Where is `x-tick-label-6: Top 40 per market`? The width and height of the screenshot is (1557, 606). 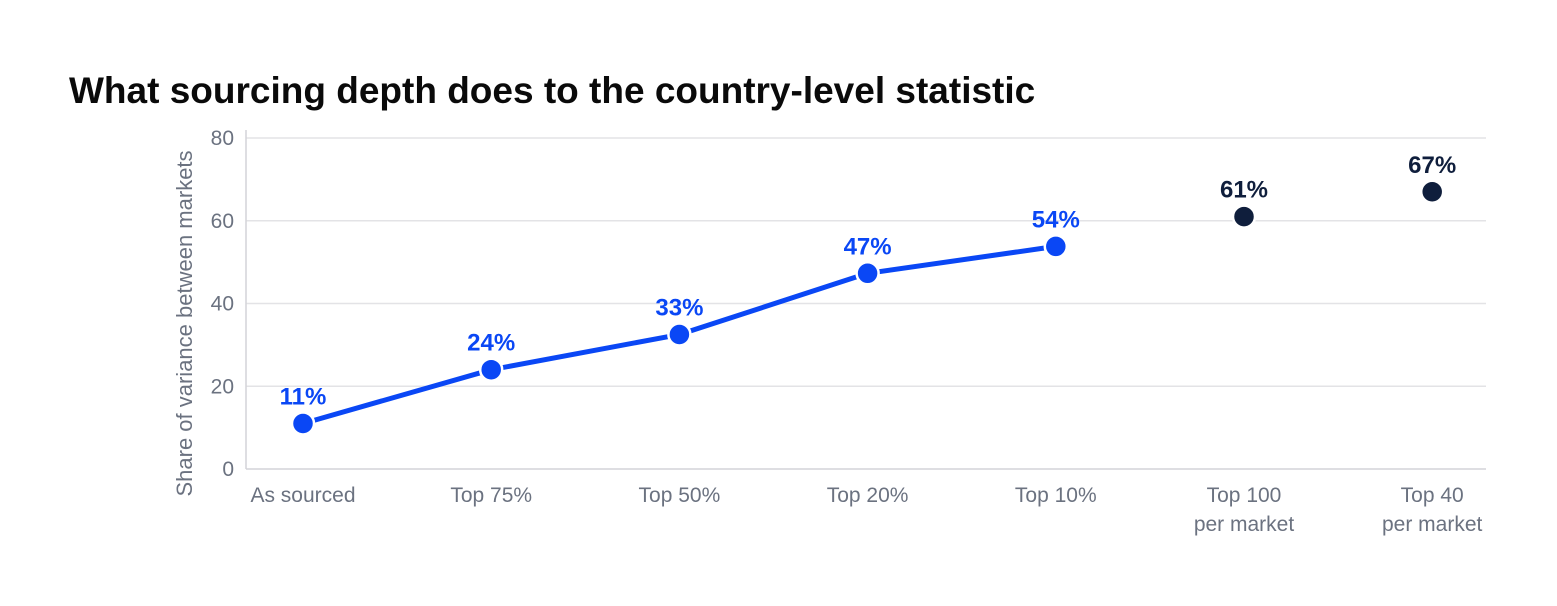 x-tick-label-6: Top 40 per market is located at coordinates (1432, 510).